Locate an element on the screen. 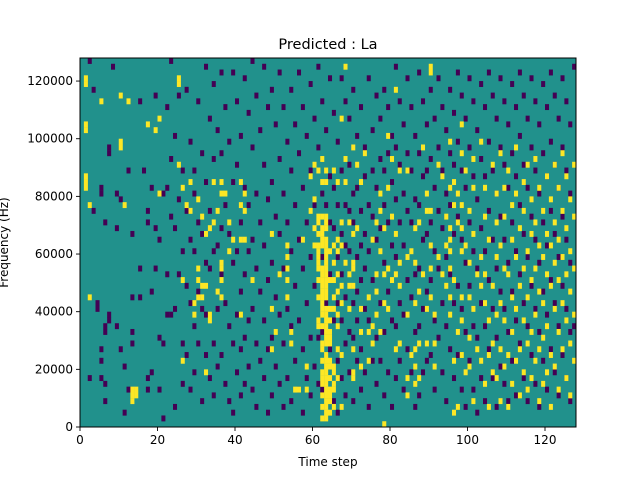  x-axis: 0 20 40 60 80 100 120 is located at coordinates (316, 437).